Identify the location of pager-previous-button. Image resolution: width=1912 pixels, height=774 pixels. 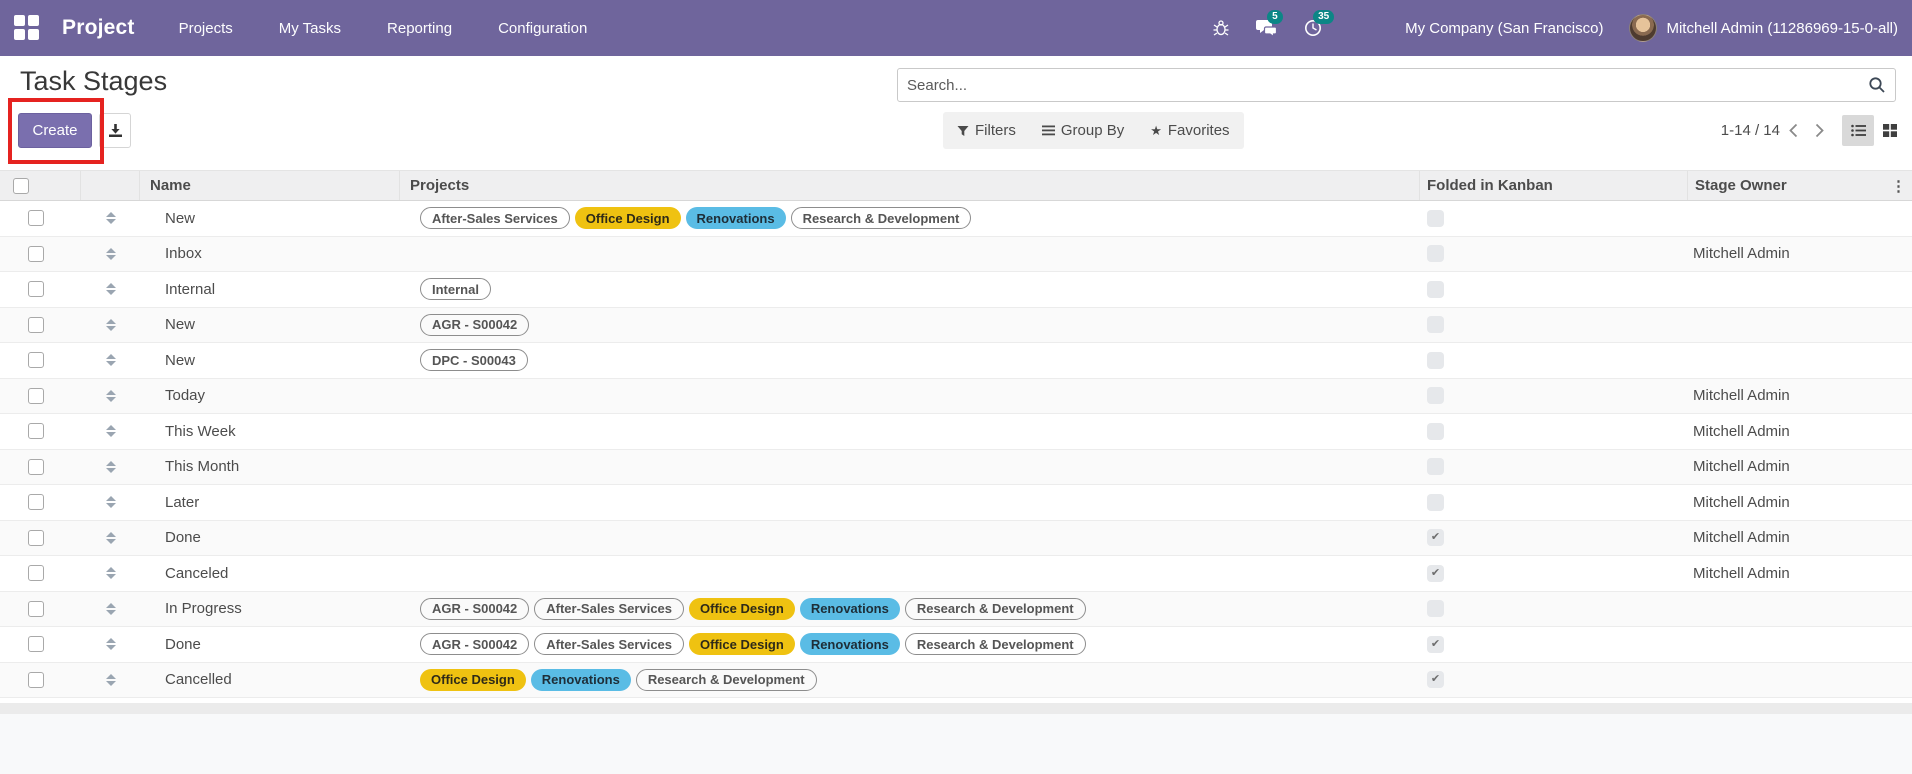
(1793, 131).